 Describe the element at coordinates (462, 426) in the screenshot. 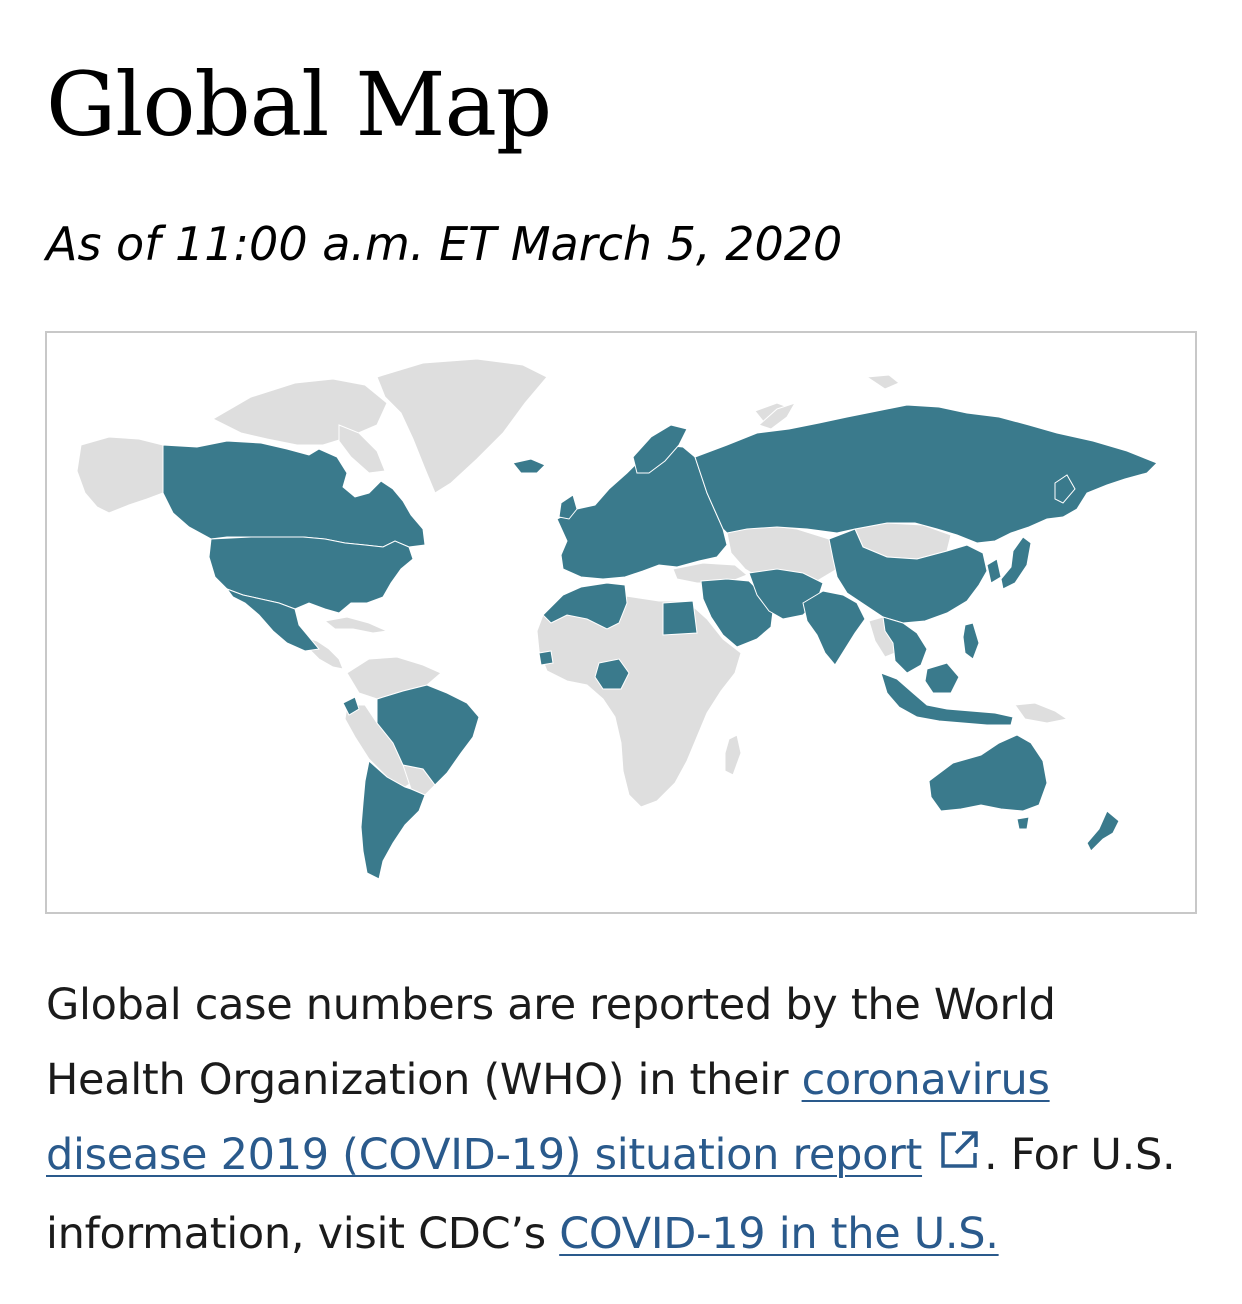

I see `region-greenland` at that location.